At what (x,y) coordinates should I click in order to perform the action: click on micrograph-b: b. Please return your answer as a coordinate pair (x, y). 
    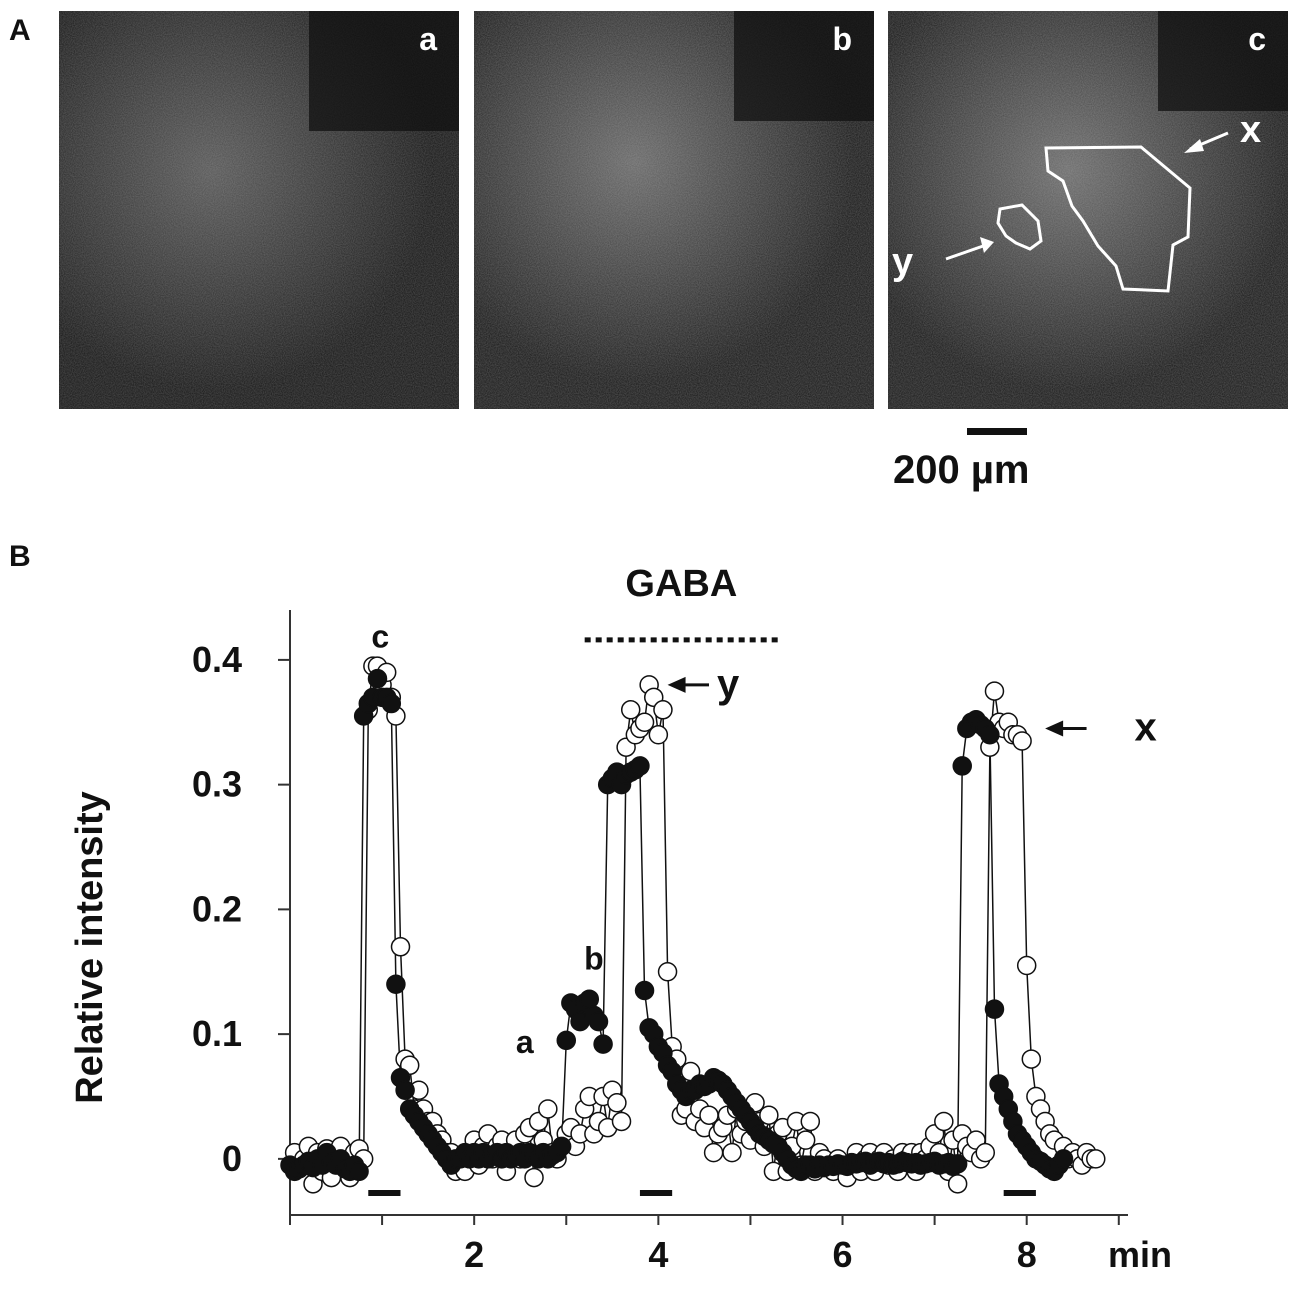
    Looking at the image, I should click on (674, 210).